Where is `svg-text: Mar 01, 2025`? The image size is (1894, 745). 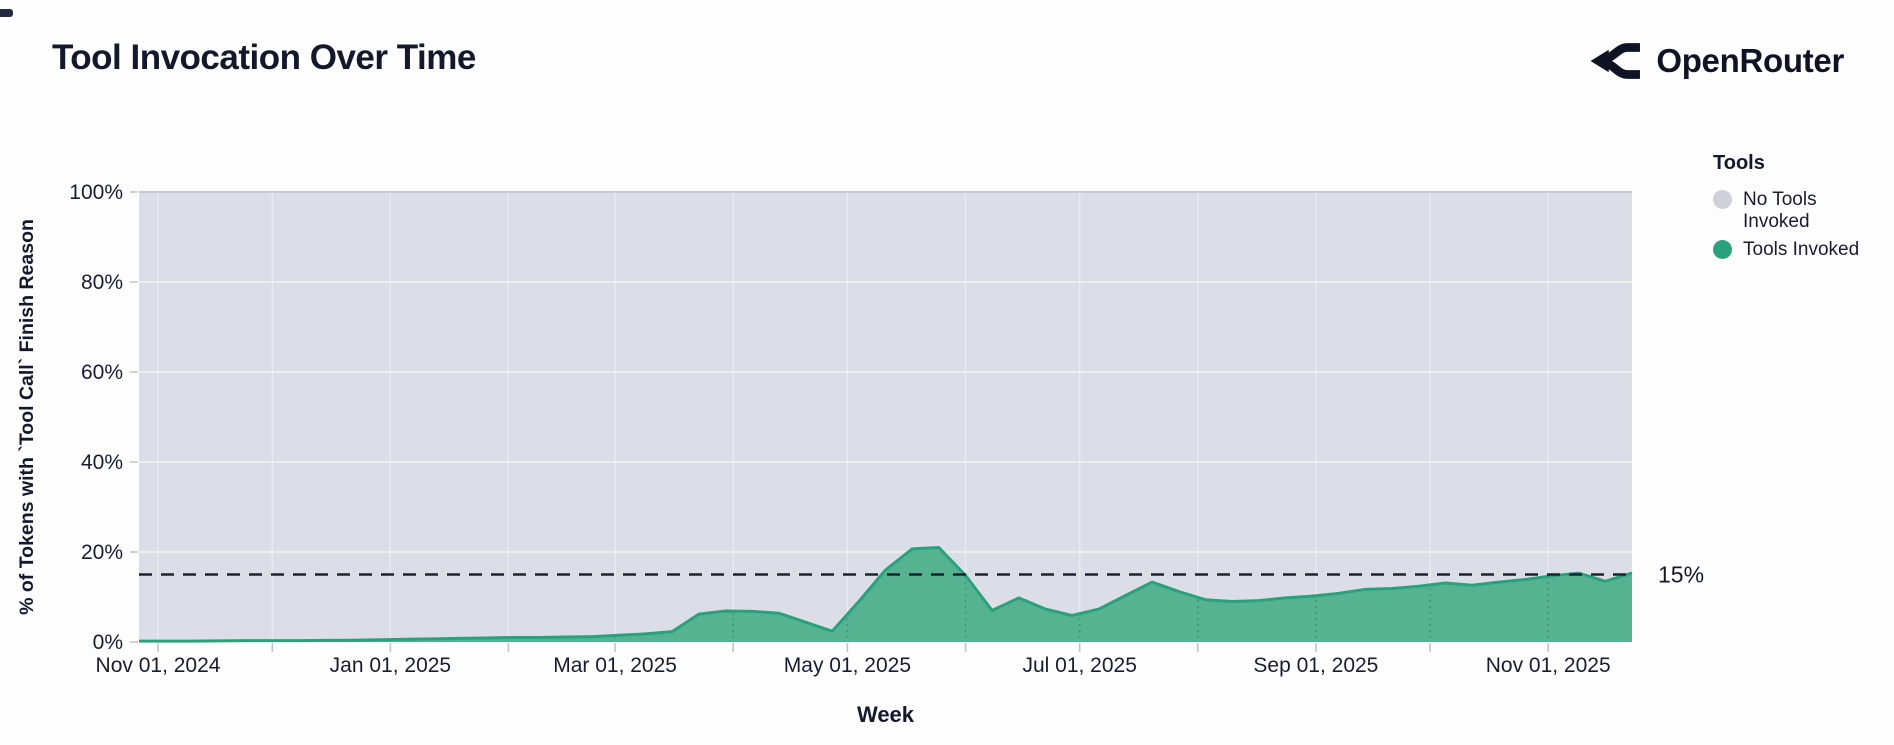
svg-text: Mar 01, 2025 is located at coordinates (615, 665).